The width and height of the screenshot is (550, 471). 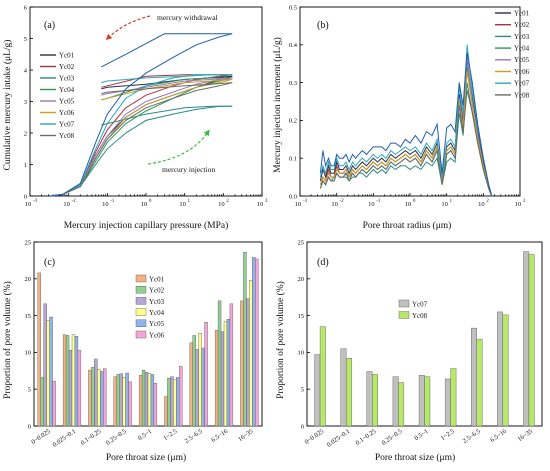 I want to click on panel-d-category-label: 0.25~0.5, so click(x=392, y=437).